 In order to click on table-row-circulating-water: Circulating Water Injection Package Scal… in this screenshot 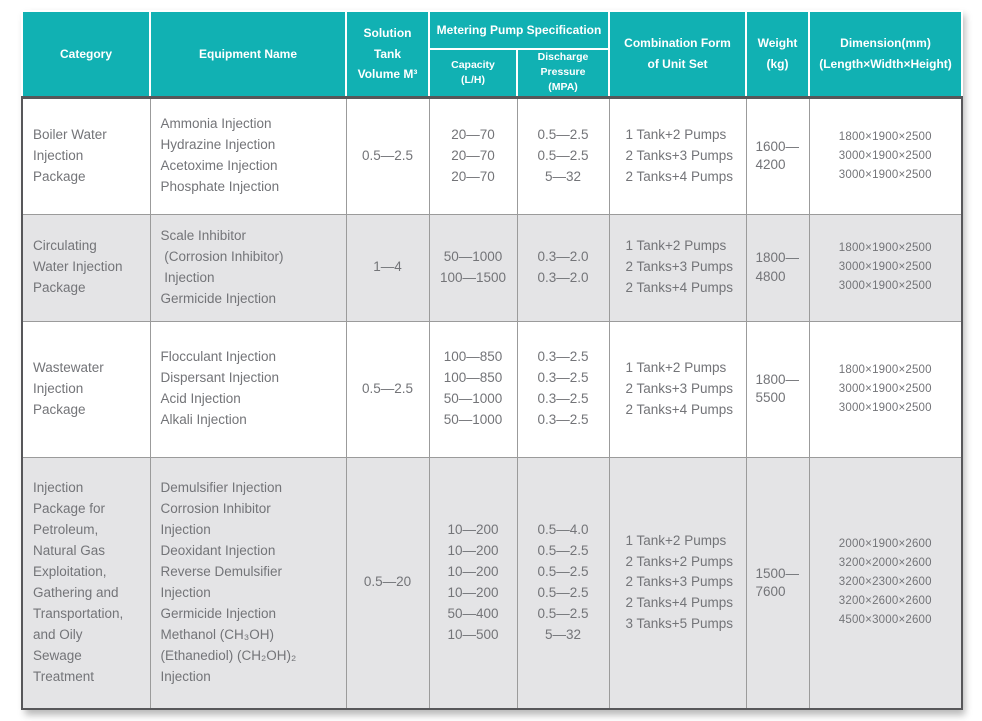, I will do `click(492, 267)`.